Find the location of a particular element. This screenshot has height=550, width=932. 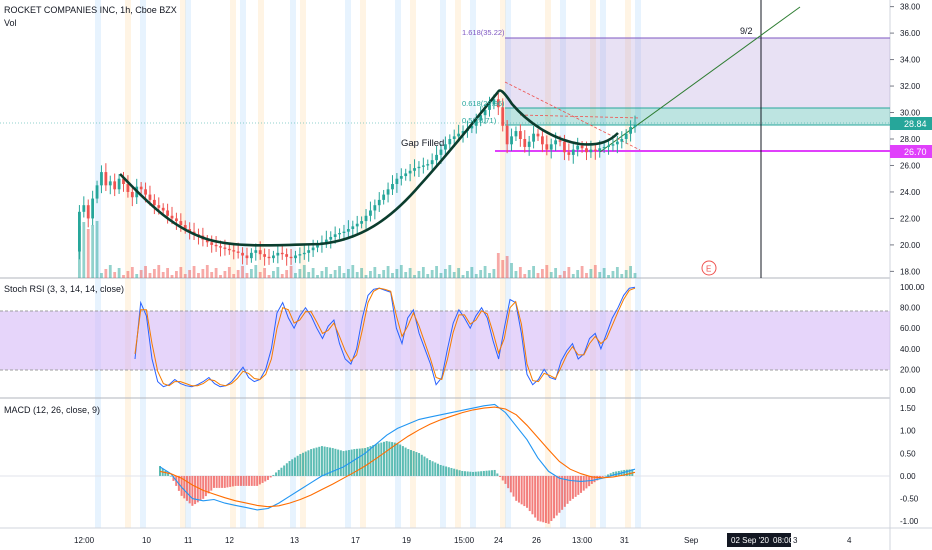

volume-bars is located at coordinates (357, 249).